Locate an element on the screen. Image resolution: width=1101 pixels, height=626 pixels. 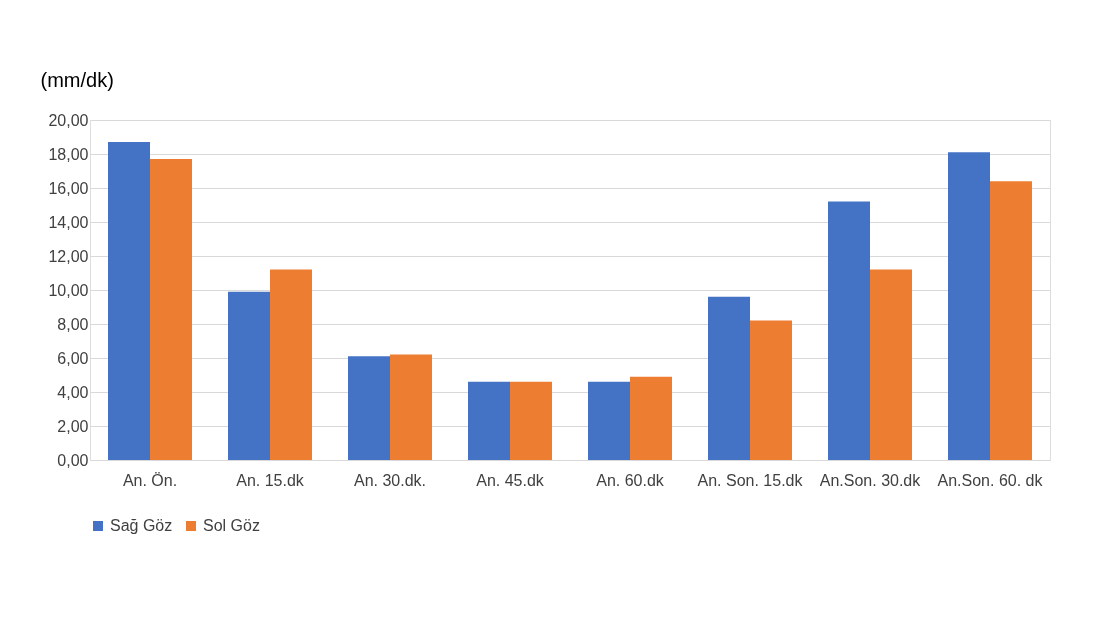
y-tick-label: 0,00 is located at coordinates (73, 460).